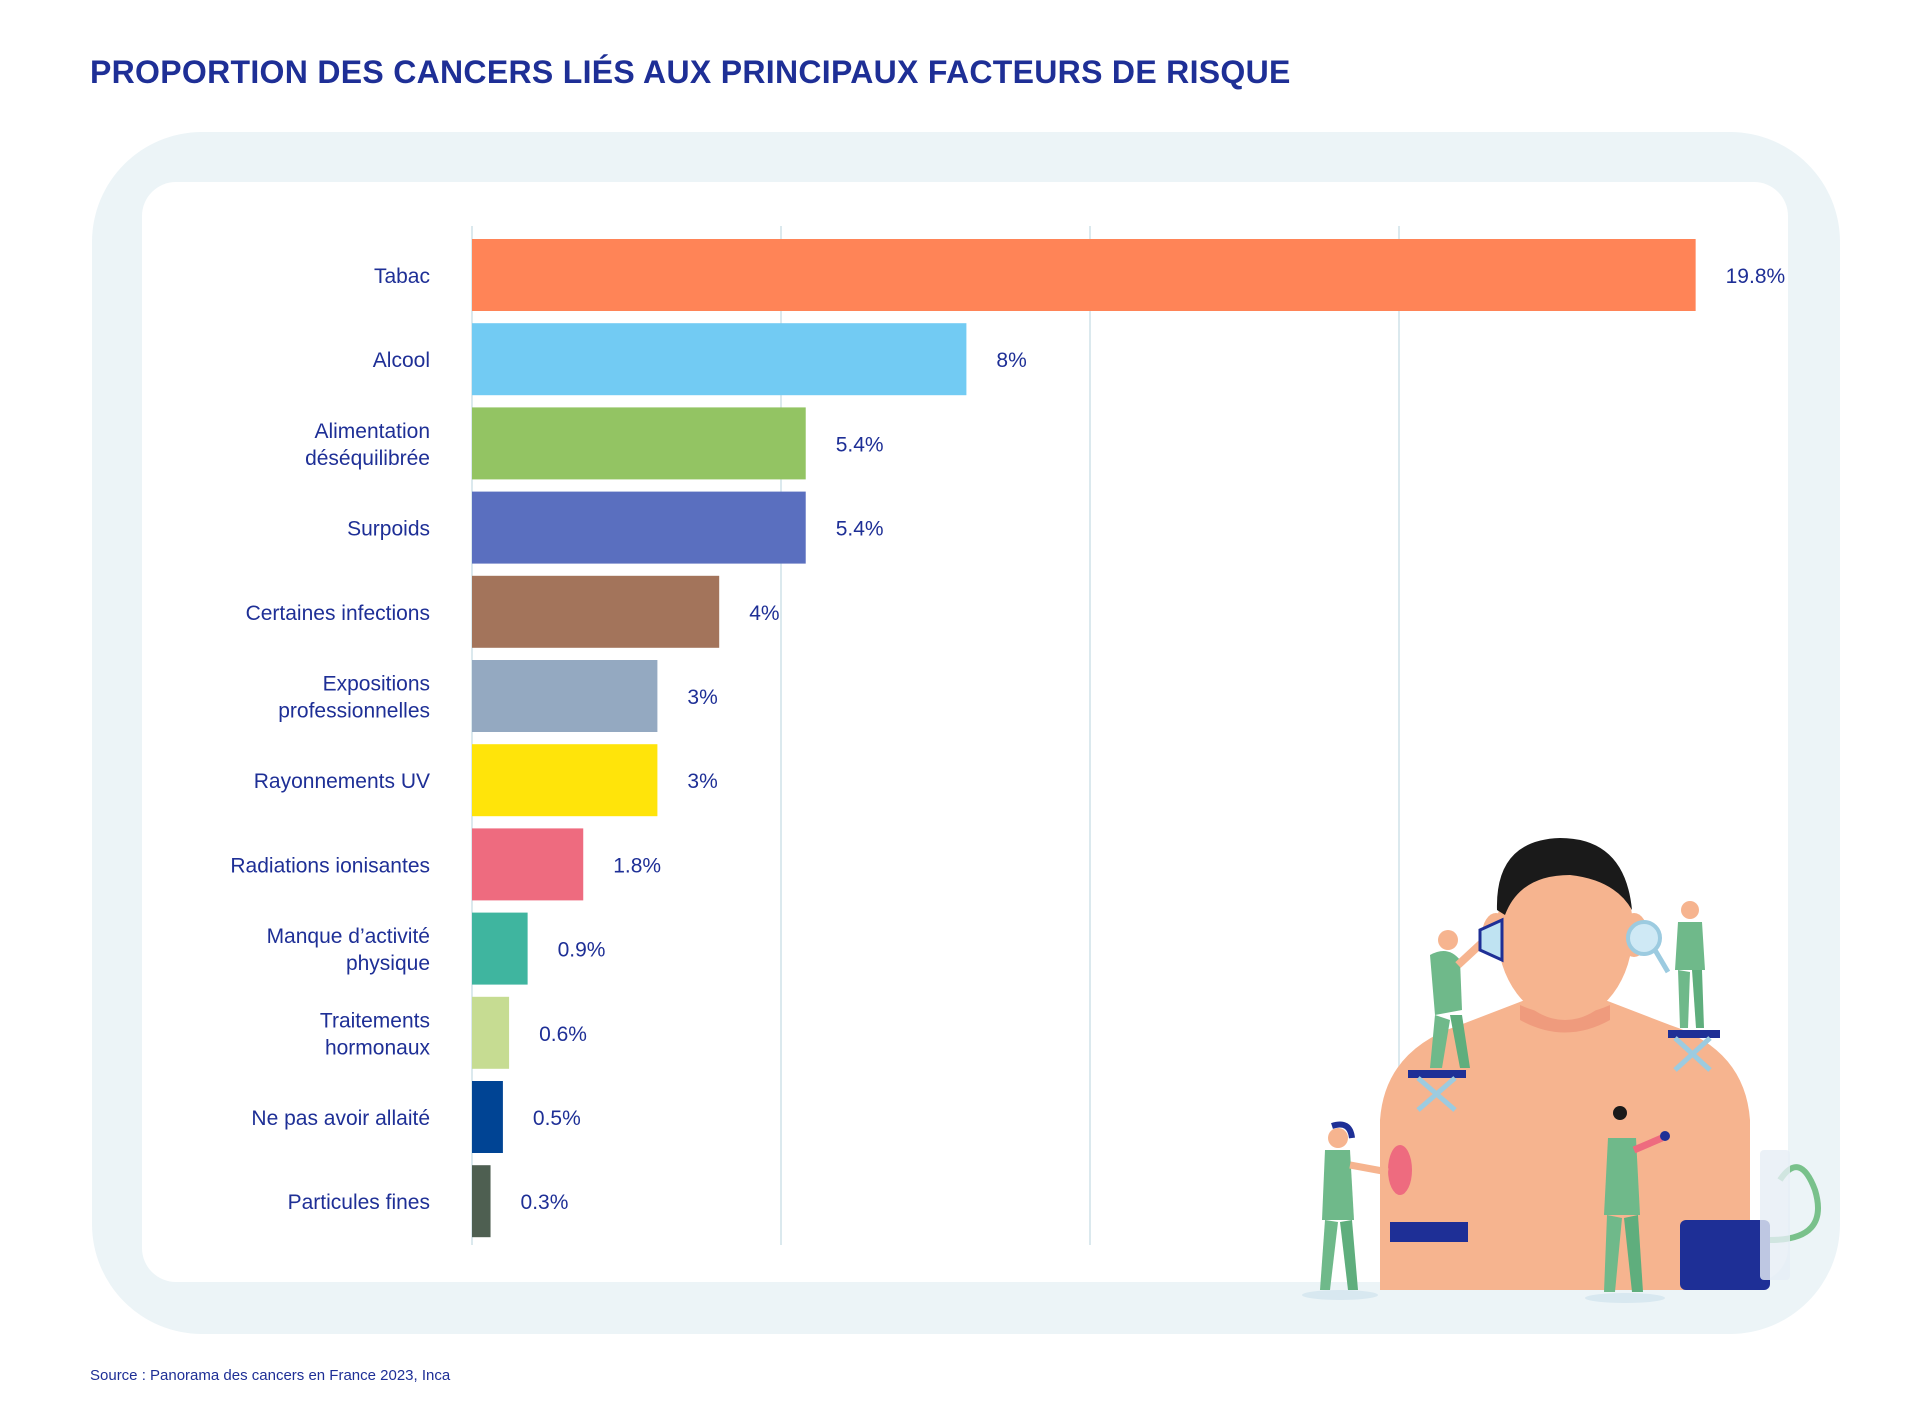  Describe the element at coordinates (1011, 360) in the screenshot. I see `data-label: 8%` at that location.